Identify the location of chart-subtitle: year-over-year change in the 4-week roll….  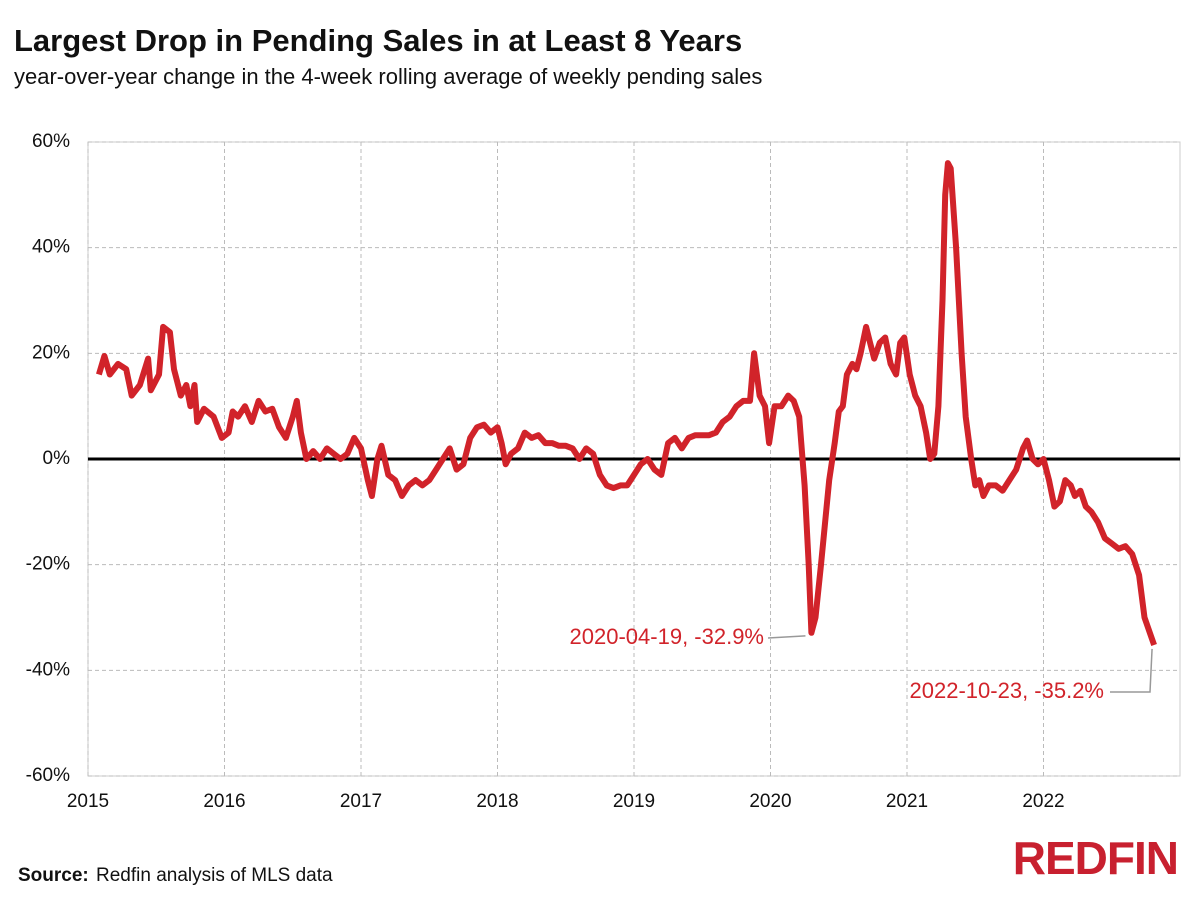
(388, 76).